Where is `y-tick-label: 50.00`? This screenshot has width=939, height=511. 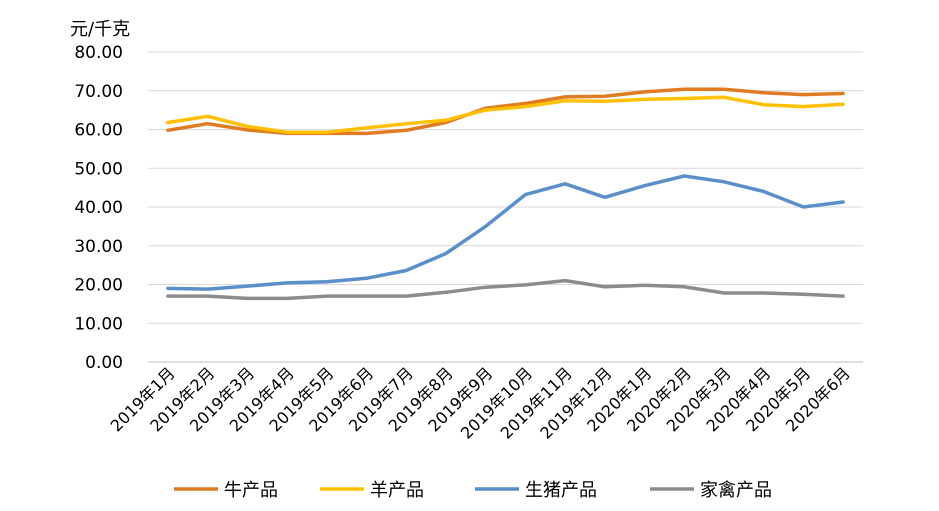
y-tick-label: 50.00 is located at coordinates (98, 169).